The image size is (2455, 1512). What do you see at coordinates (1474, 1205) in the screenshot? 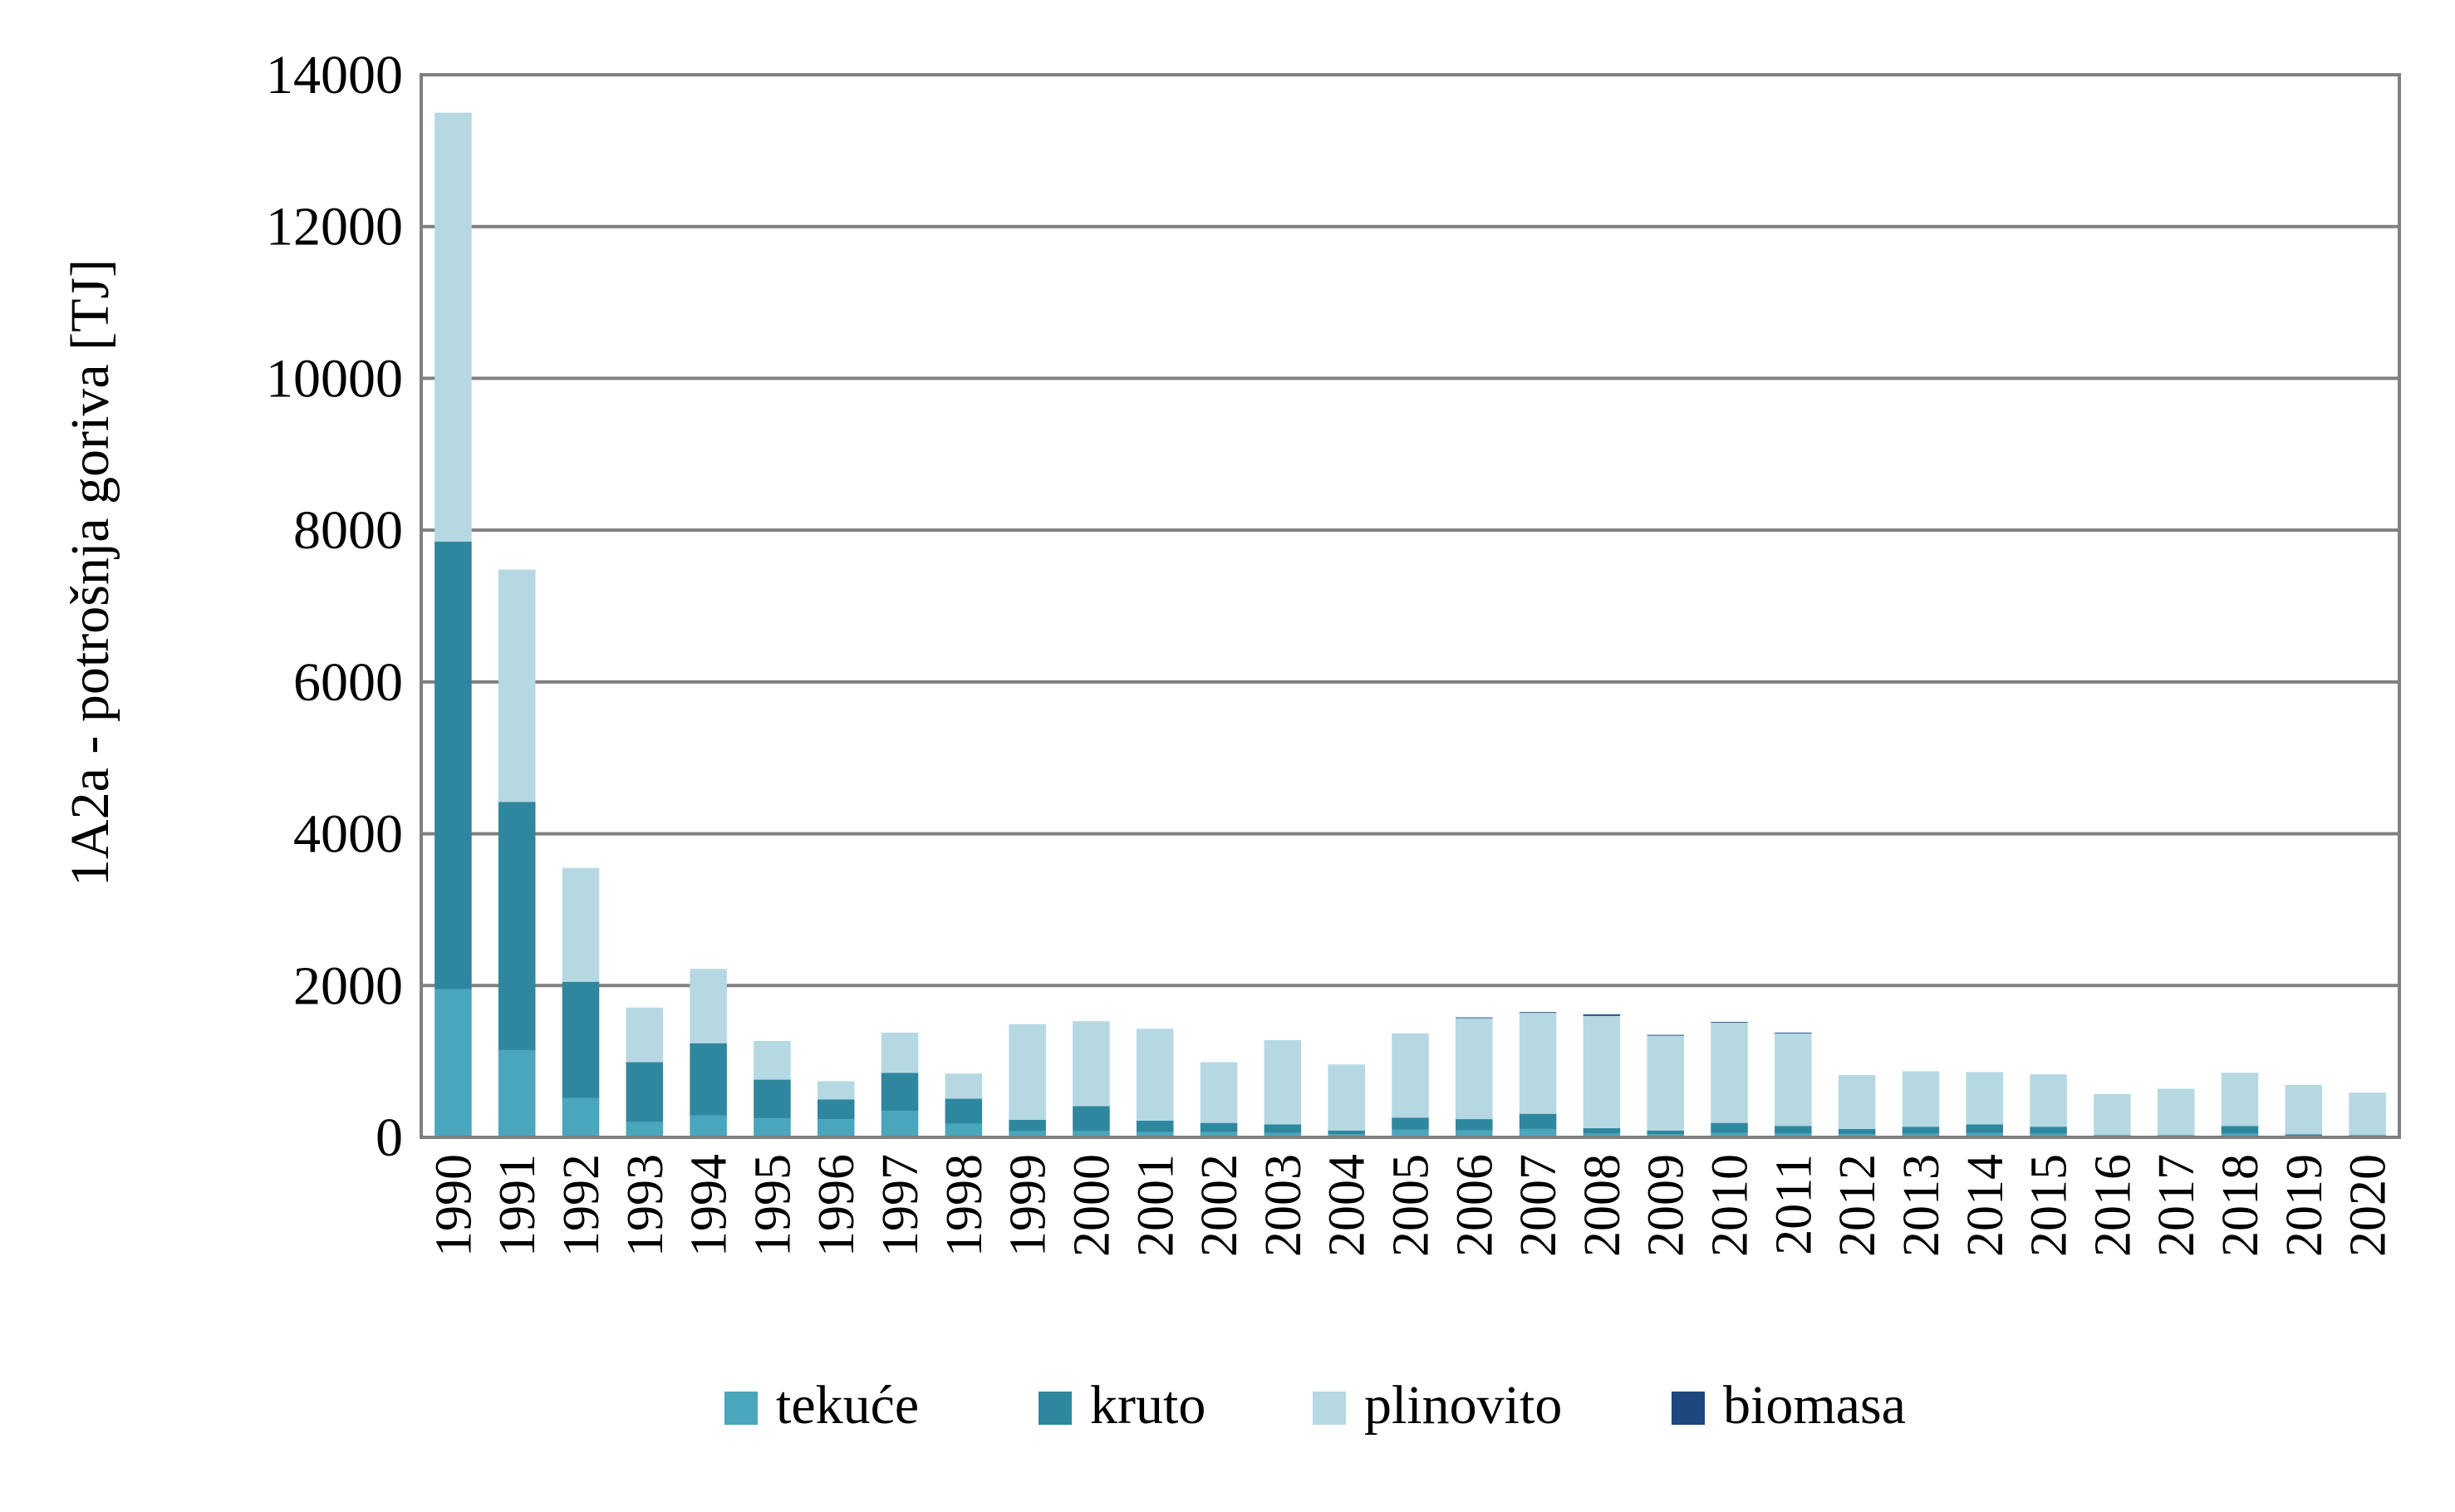
I see `x-tick-label: 2006` at bounding box center [1474, 1205].